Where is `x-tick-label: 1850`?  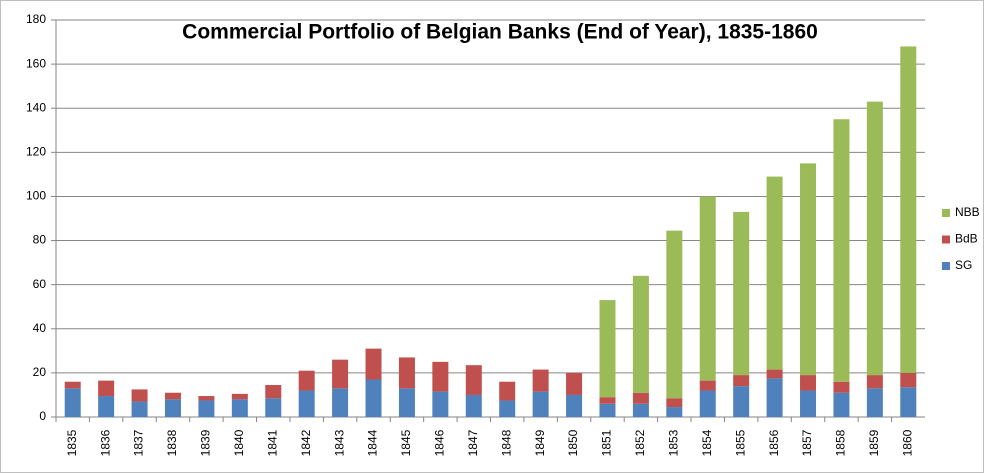 x-tick-label: 1850 is located at coordinates (573, 442).